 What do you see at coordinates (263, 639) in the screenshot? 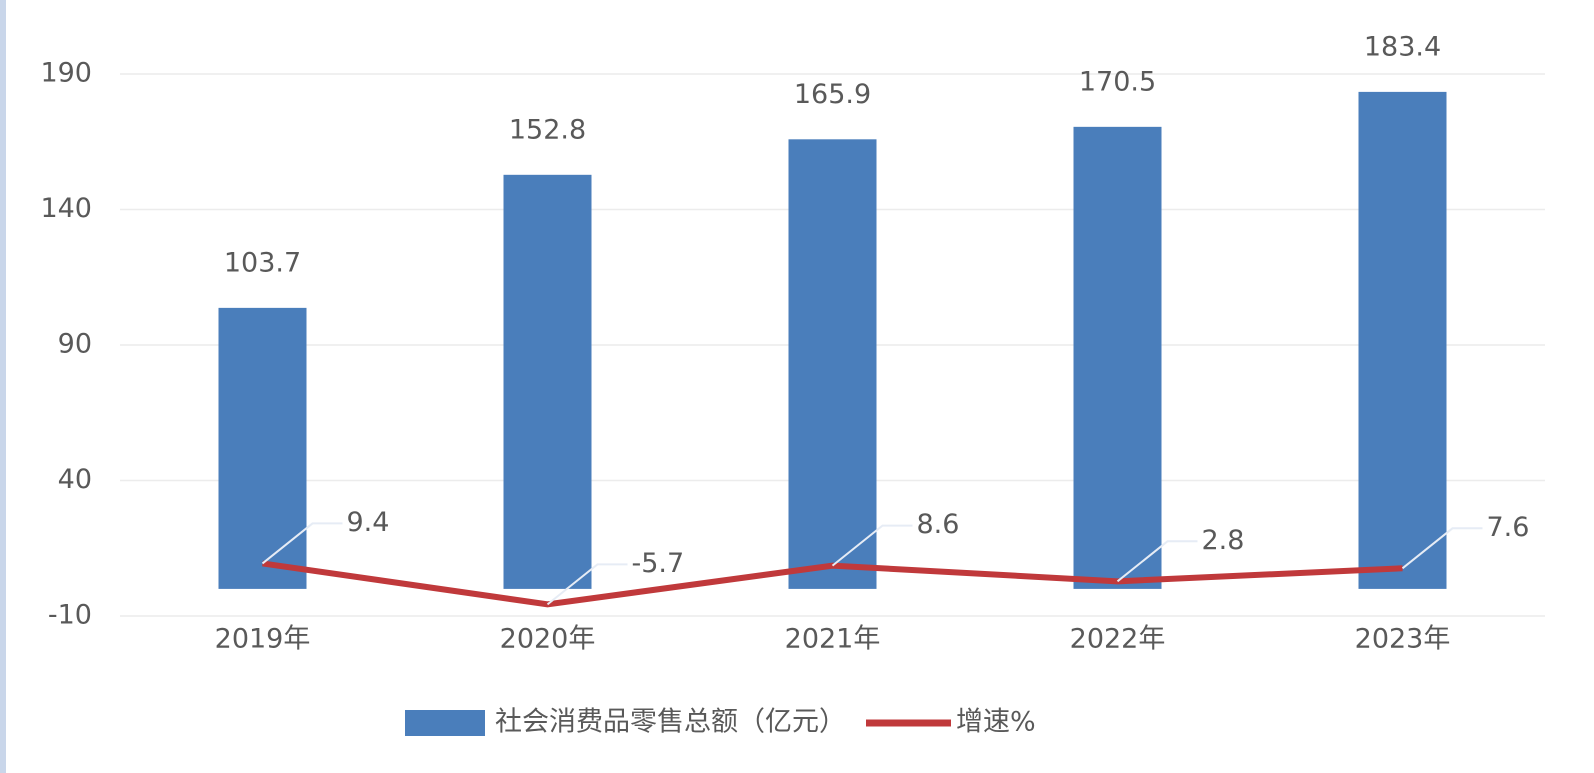
I see `x-tick-label: 2019年` at bounding box center [263, 639].